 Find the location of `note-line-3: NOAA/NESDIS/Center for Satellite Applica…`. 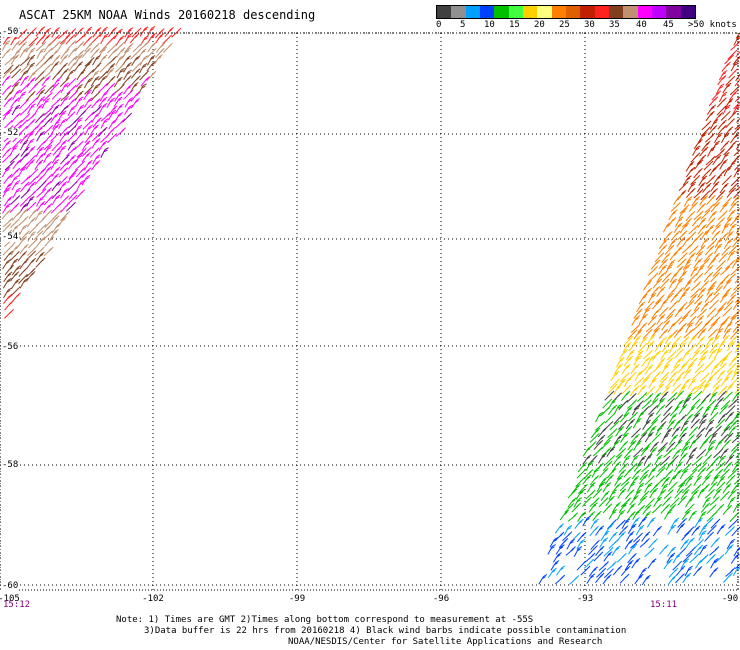

note-line-3: NOAA/NESDIS/Center for Satellite Applica… is located at coordinates (445, 642).